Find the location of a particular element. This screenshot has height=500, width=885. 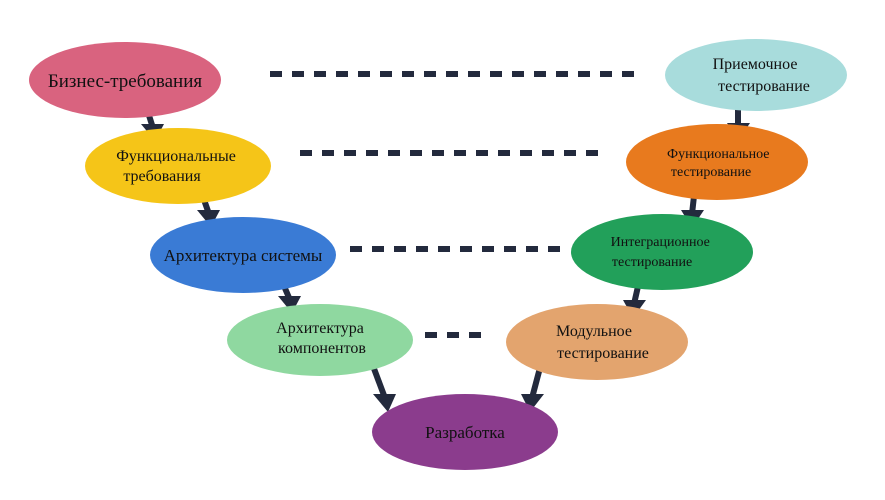

node-functional-requirements-label: Функциональные требования is located at coordinates (178, 166).